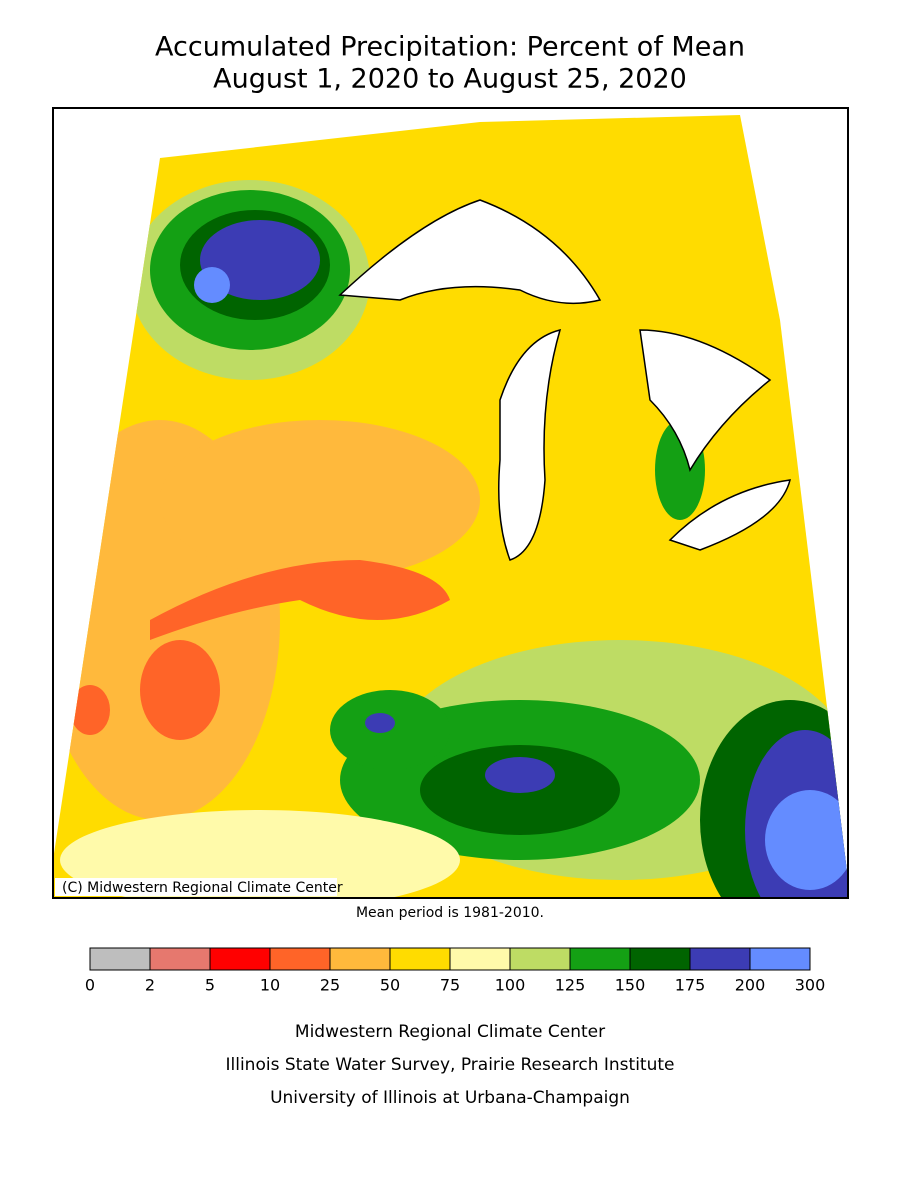  Describe the element at coordinates (810, 985) in the screenshot. I see `legend-tick-label: 300` at that location.